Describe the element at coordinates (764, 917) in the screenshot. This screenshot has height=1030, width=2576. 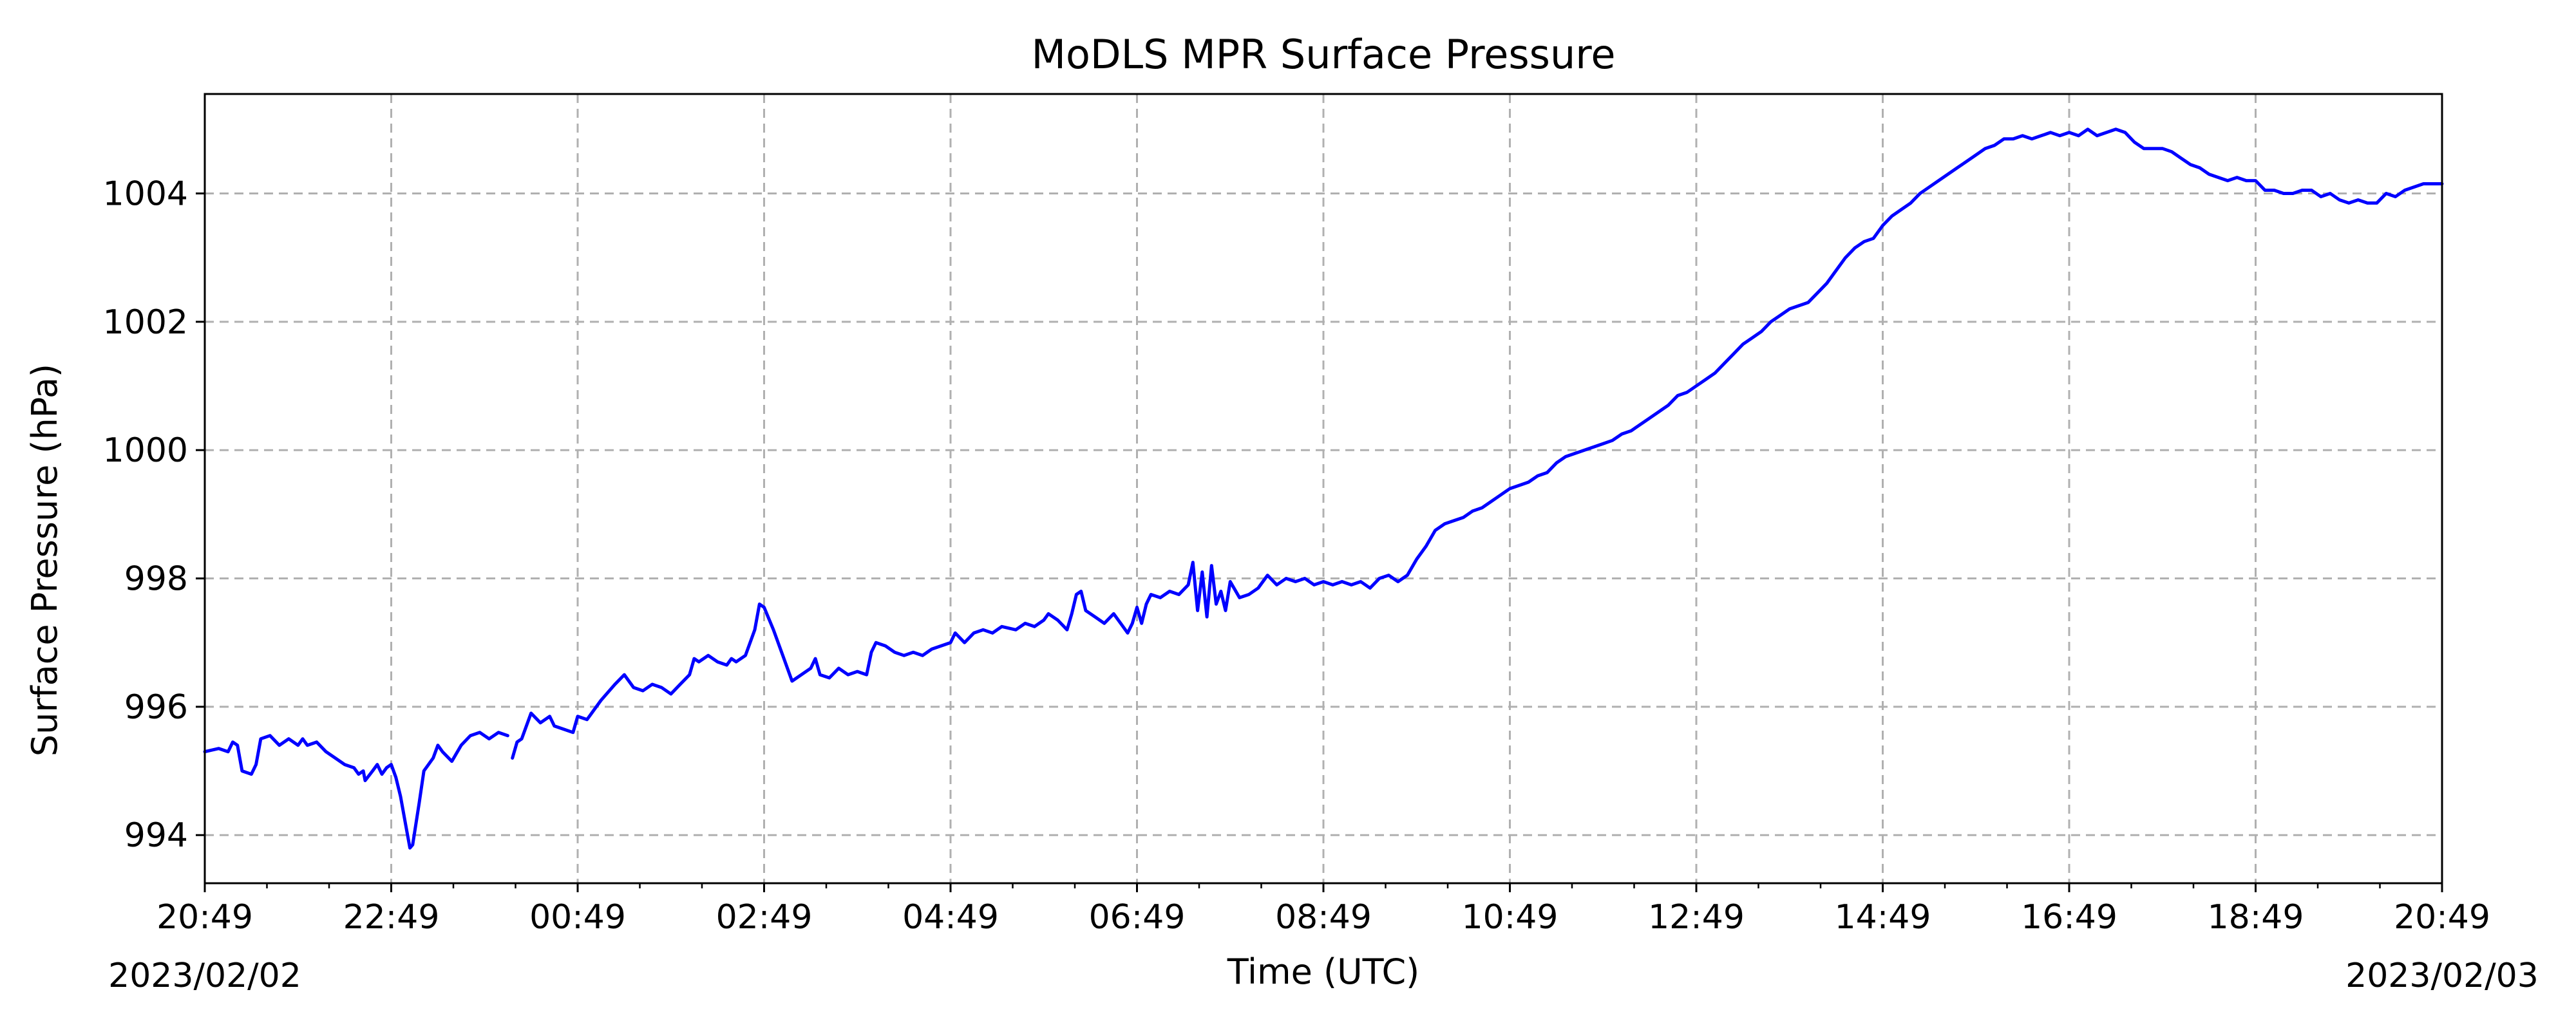
I see `x-tick-label: 02:49` at that location.